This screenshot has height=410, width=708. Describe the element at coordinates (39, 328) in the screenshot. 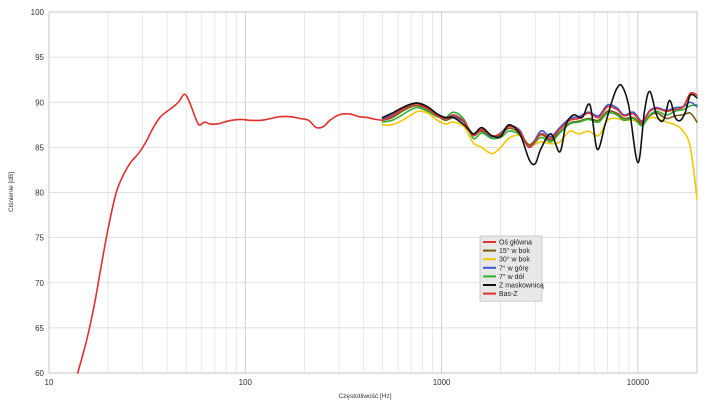

I see `y-tick-label: 65` at that location.